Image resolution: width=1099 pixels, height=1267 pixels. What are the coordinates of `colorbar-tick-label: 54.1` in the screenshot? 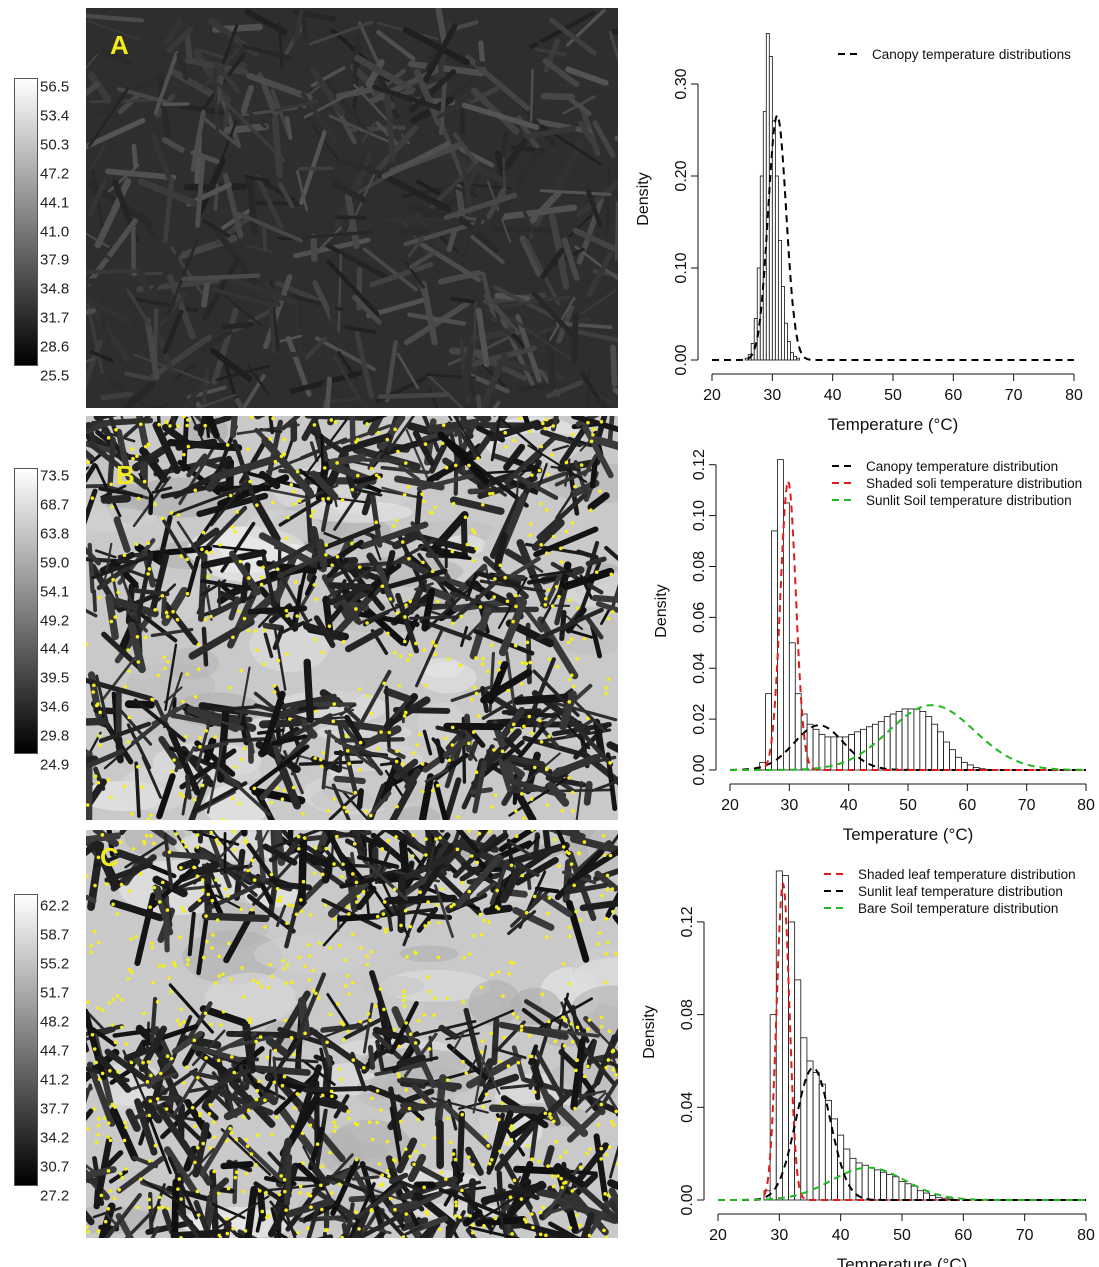 It's located at (54, 591).